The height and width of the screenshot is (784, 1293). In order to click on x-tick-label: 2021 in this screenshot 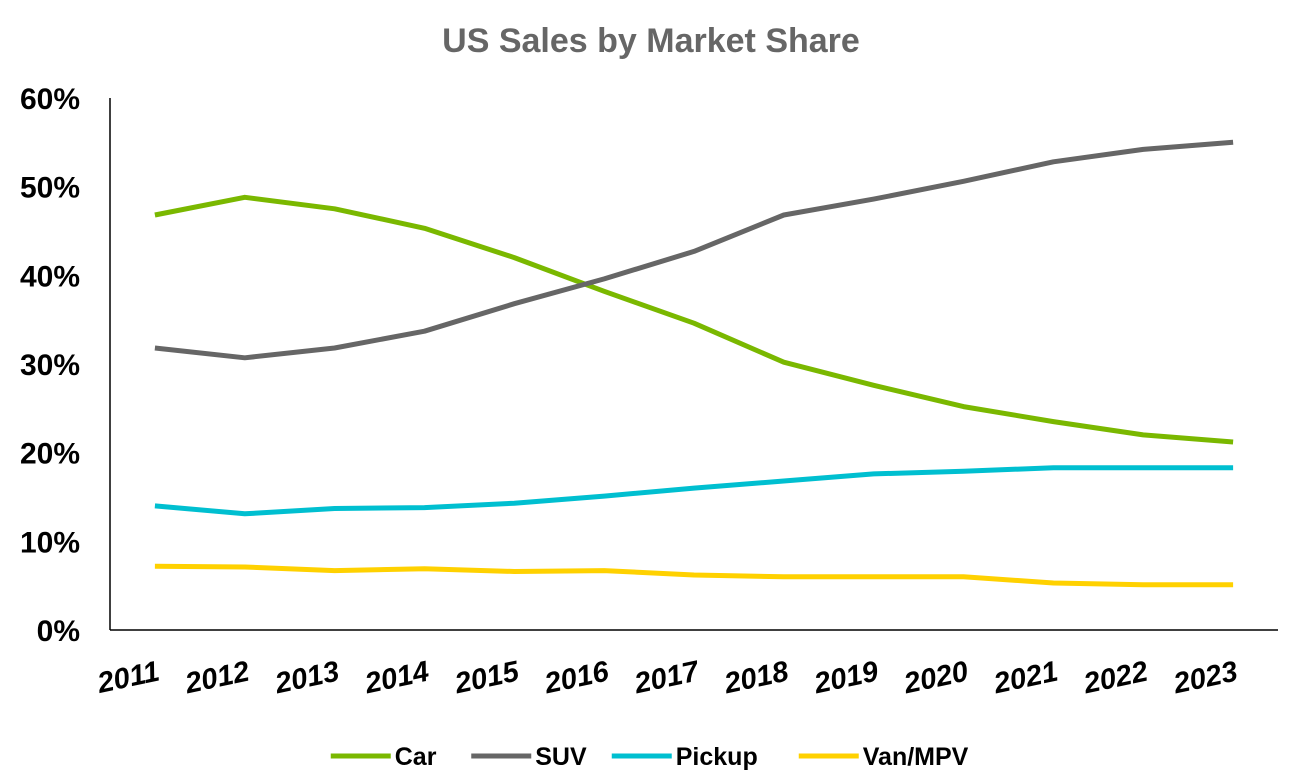, I will do `click(1025, 678)`.